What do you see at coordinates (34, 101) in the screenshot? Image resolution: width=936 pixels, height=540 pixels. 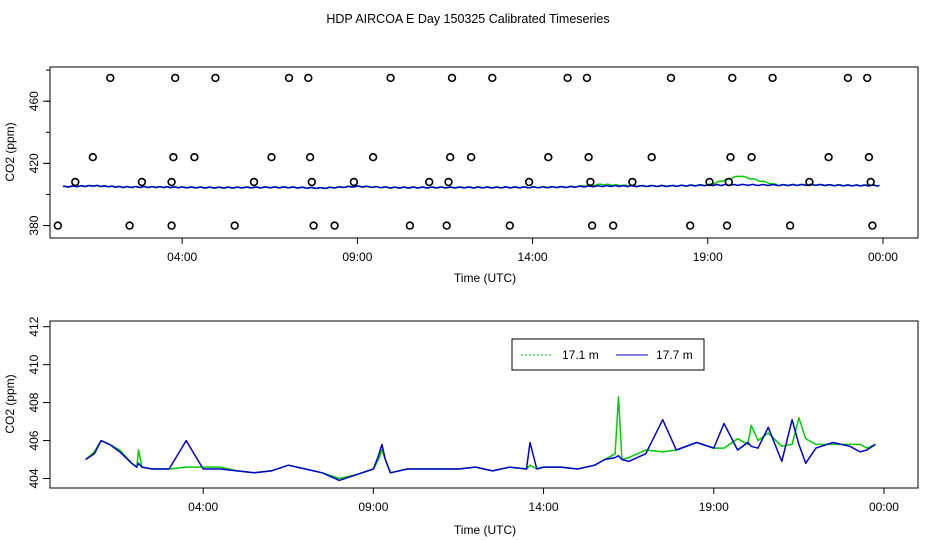 I see `top-y-tick-label: 460` at bounding box center [34, 101].